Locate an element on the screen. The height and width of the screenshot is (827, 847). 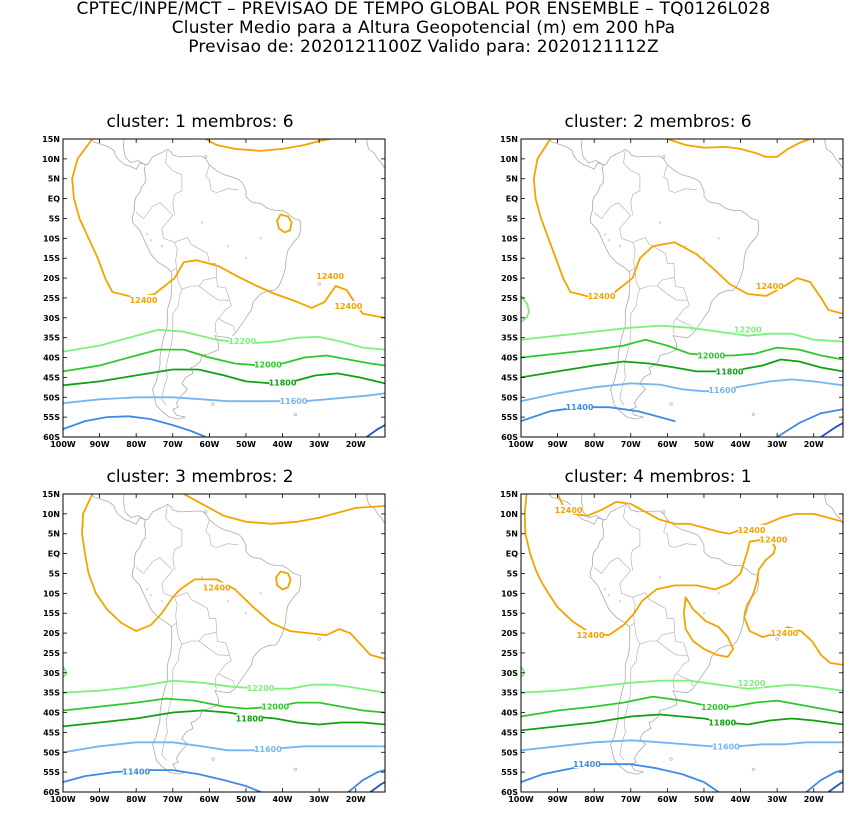
lon-tick-label: 90W is located at coordinates (558, 444).